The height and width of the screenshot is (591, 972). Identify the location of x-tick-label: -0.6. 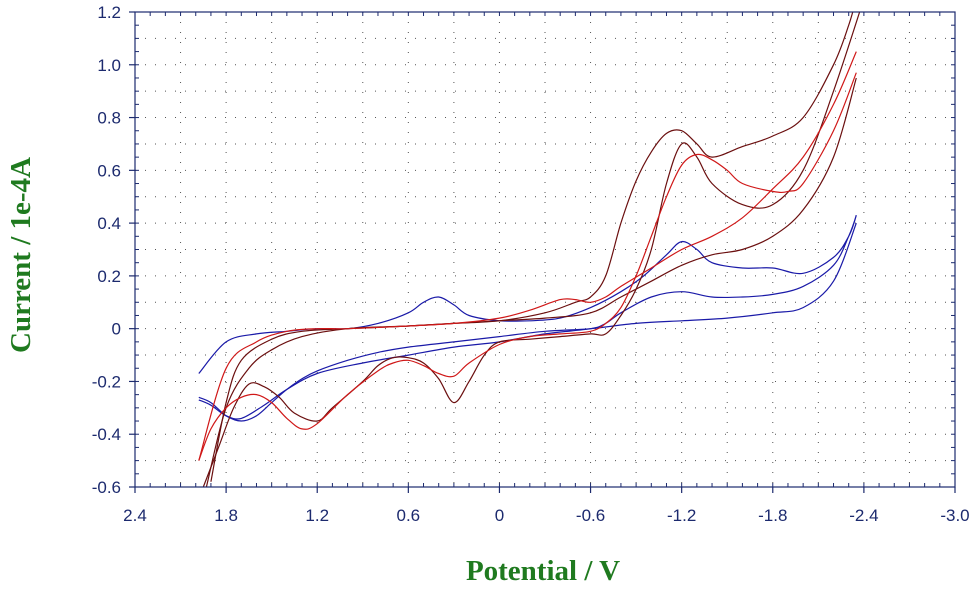
(590, 515).